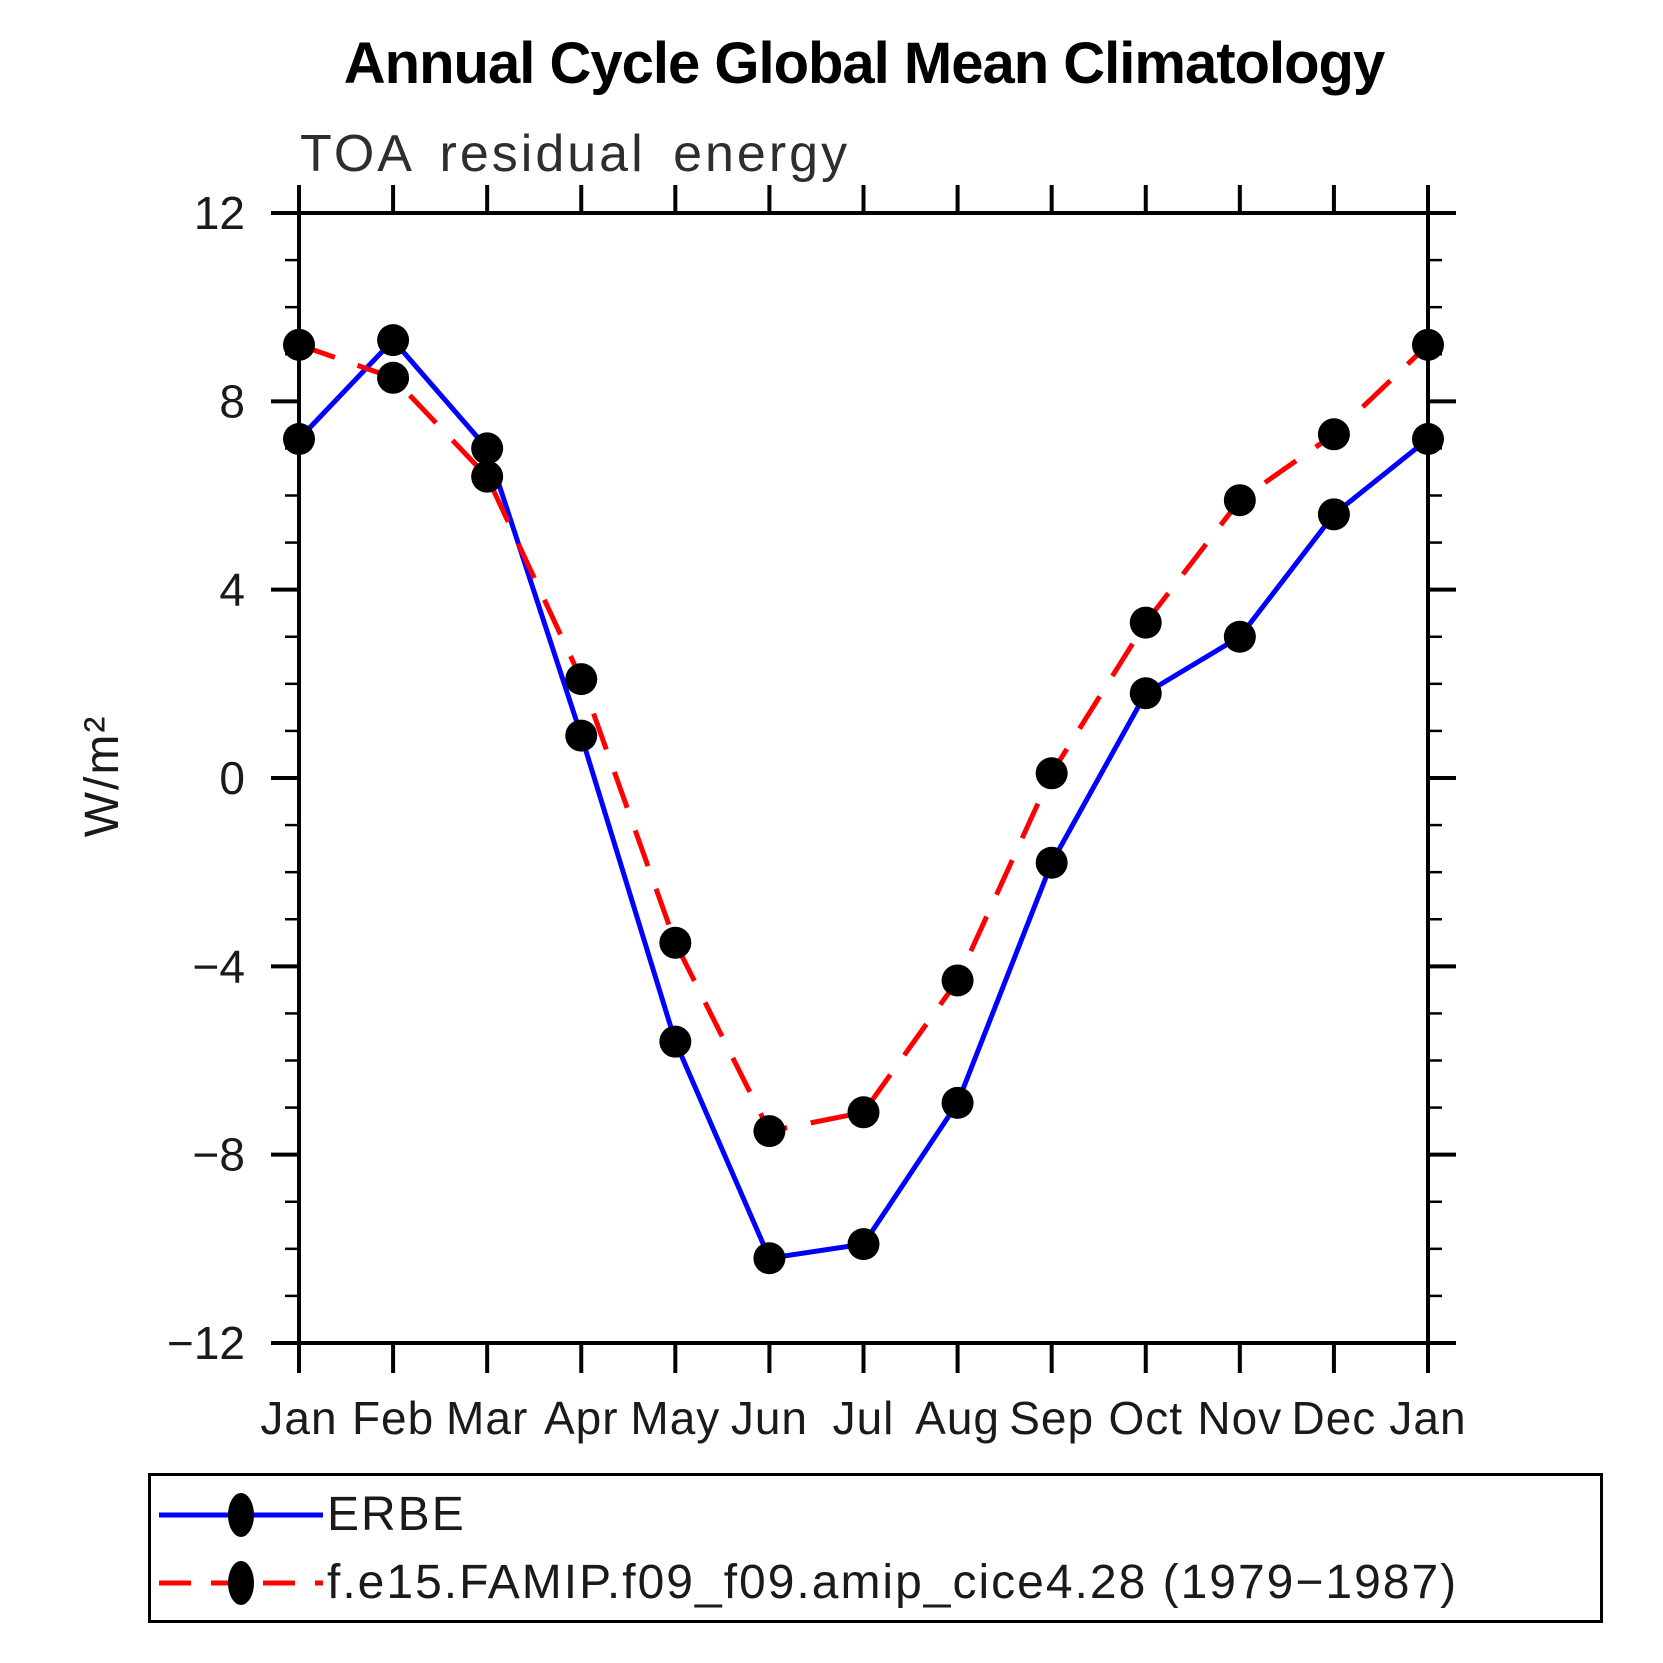  What do you see at coordinates (1239, 1418) in the screenshot?
I see `x-tick-label: Nov` at bounding box center [1239, 1418].